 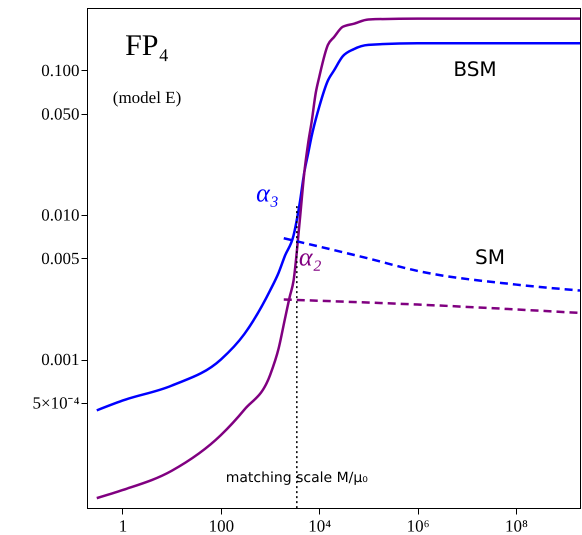 What do you see at coordinates (60, 258) in the screenshot?
I see `y-tick-label: 0.005` at bounding box center [60, 258].